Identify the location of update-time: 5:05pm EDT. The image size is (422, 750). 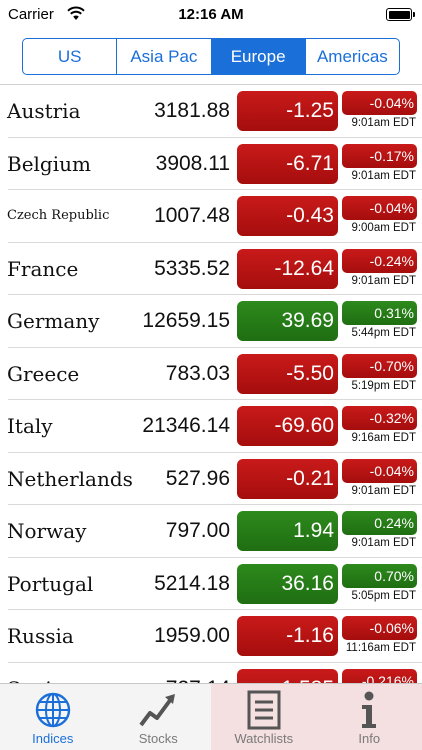
(383, 595).